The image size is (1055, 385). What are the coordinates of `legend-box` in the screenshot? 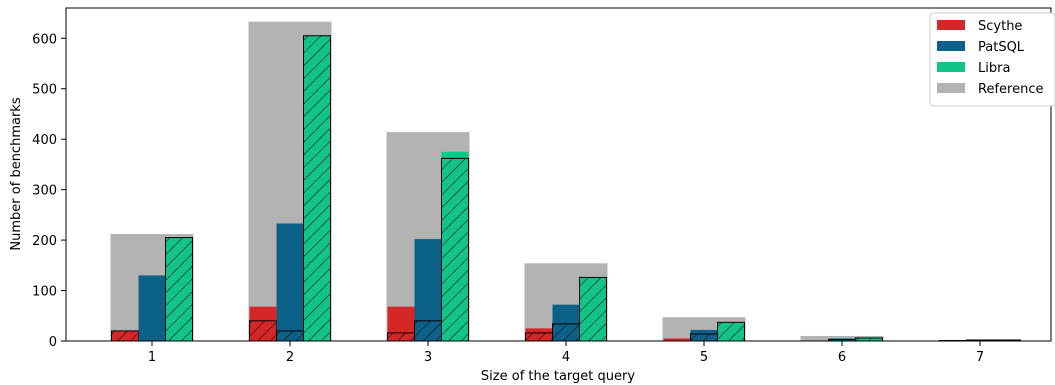 It's located at (992, 59).